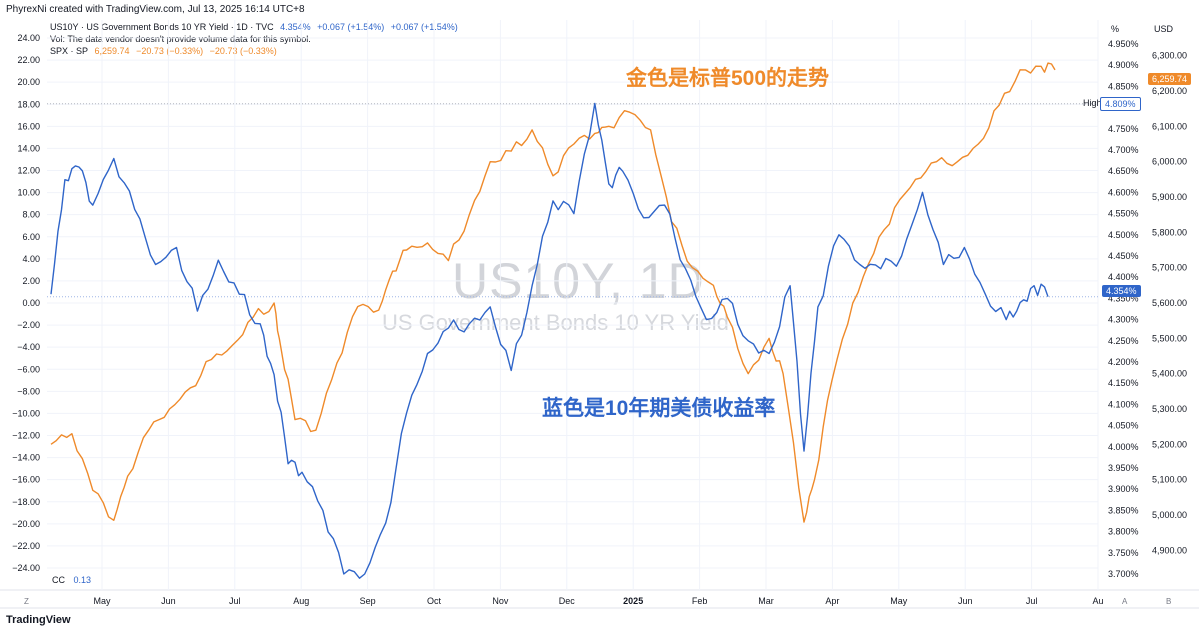 This screenshot has width=1199, height=633. Describe the element at coordinates (1169, 374) in the screenshot. I see `usd-axis-tick: 5,400.00` at that location.